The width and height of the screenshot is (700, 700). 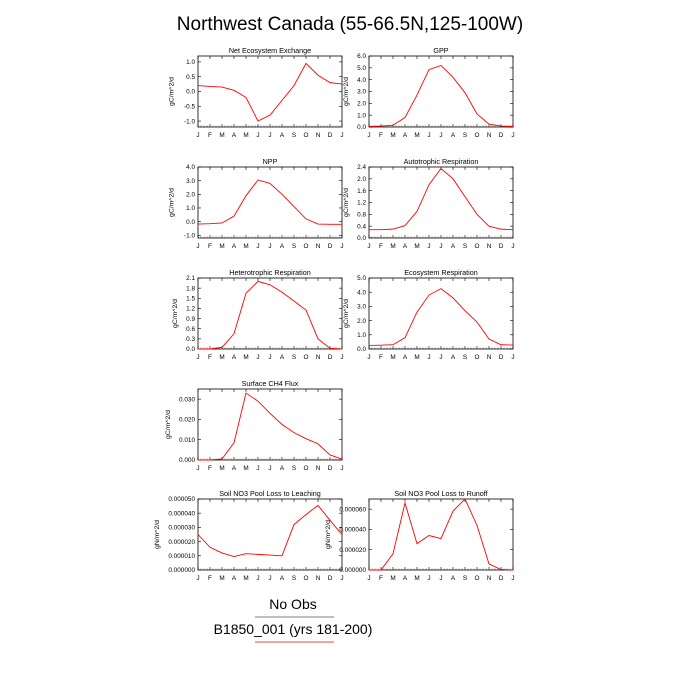 I want to click on panel-title: Ecosystem Respiration, so click(x=441, y=272).